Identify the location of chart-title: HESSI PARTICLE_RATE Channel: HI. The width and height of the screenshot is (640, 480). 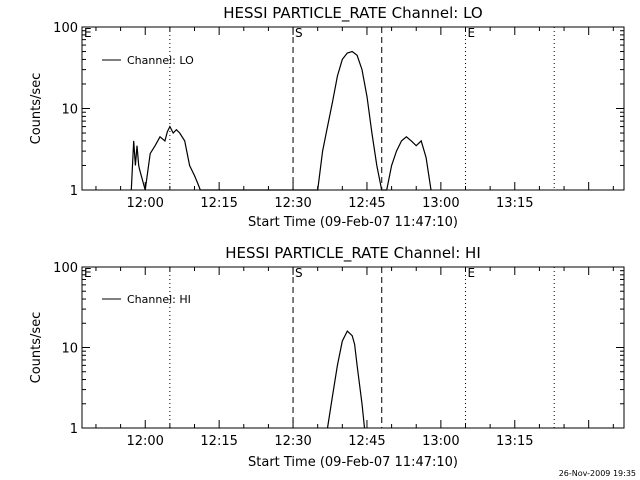
(353, 253).